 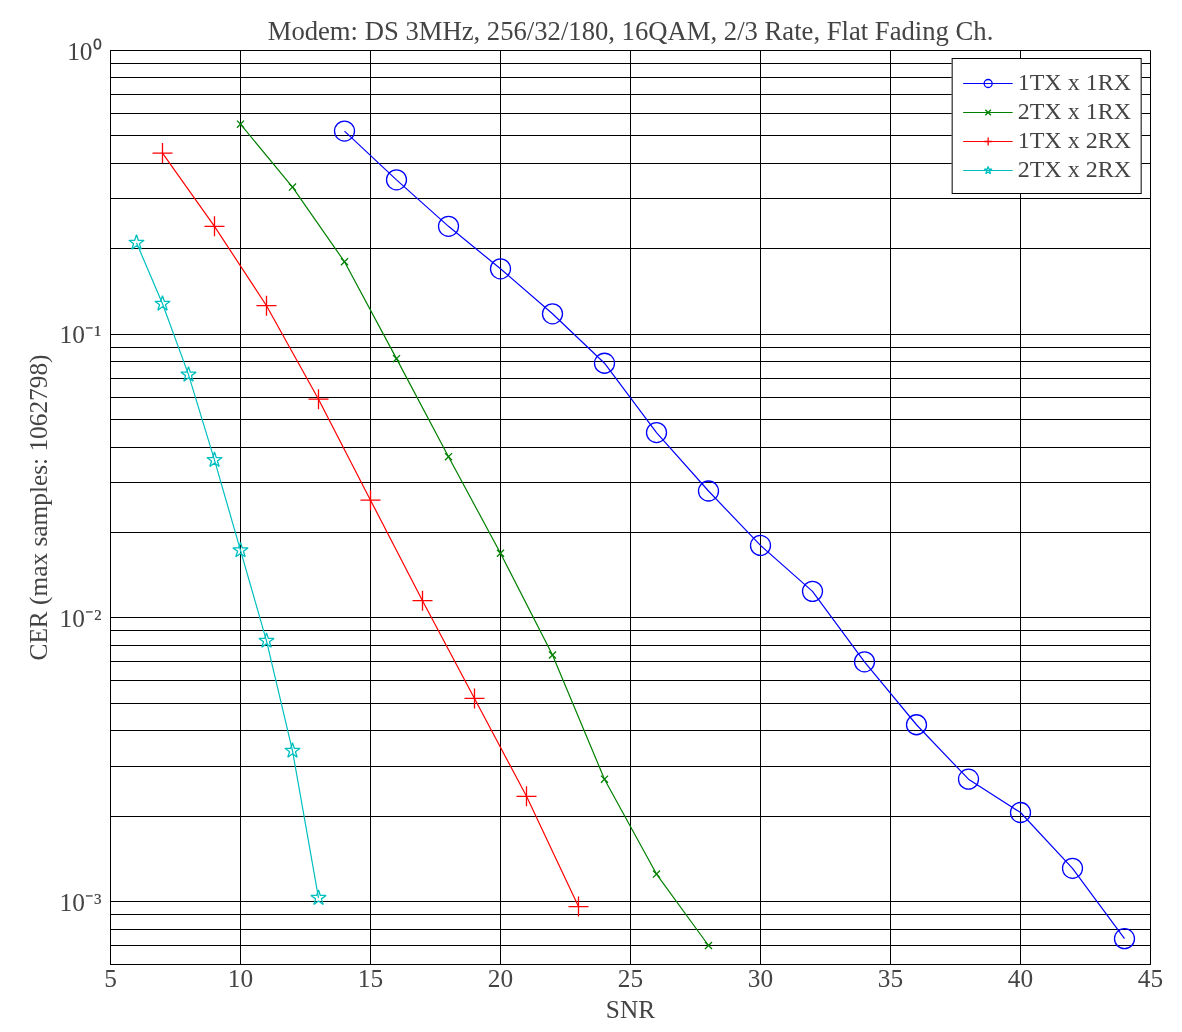 I want to click on y-tick-label: 10⁻², so click(x=80, y=617).